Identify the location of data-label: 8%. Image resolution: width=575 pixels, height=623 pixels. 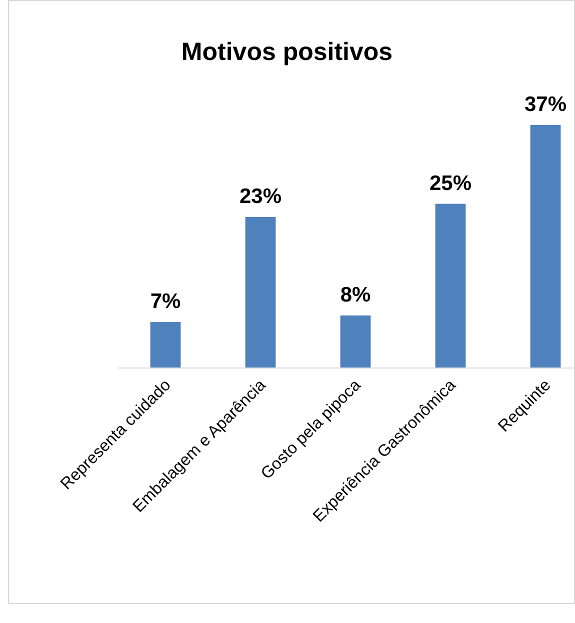
(355, 294).